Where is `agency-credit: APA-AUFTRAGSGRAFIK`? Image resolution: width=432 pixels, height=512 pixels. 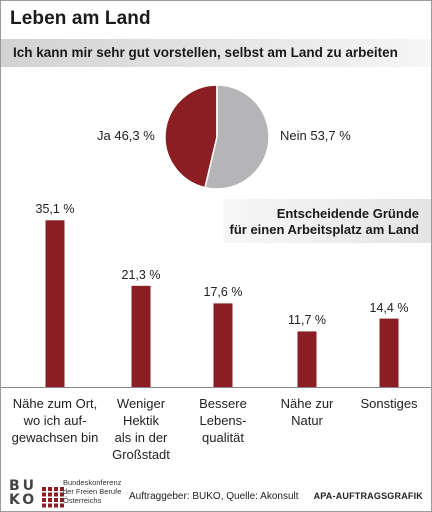 agency-credit: APA-AUFTRAGSGRAFIK is located at coordinates (368, 496).